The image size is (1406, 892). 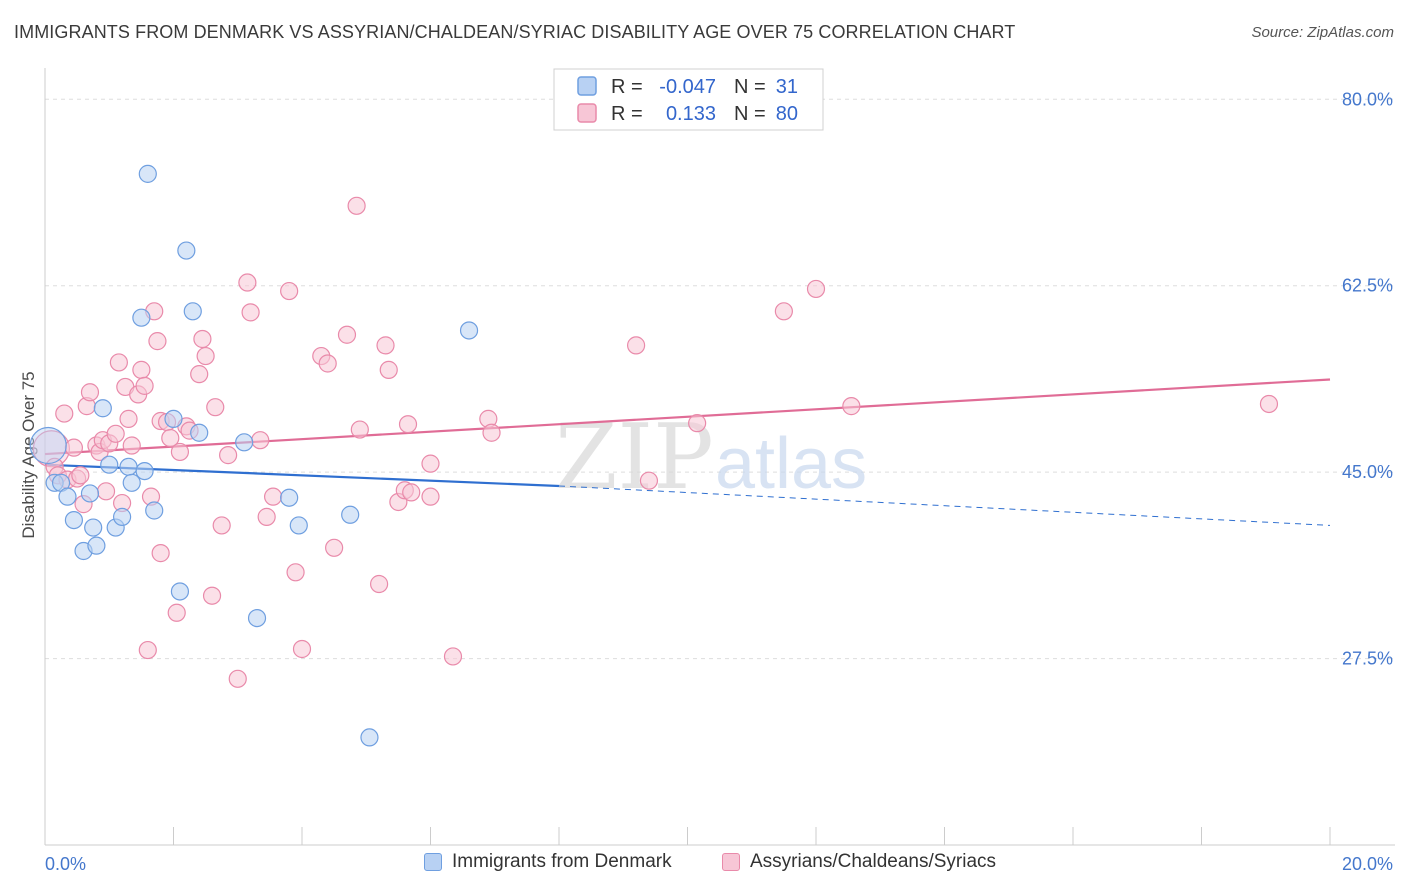 What do you see at coordinates (627, 114) in the screenshot?
I see `legend-pink-r-label: R =` at bounding box center [627, 114].